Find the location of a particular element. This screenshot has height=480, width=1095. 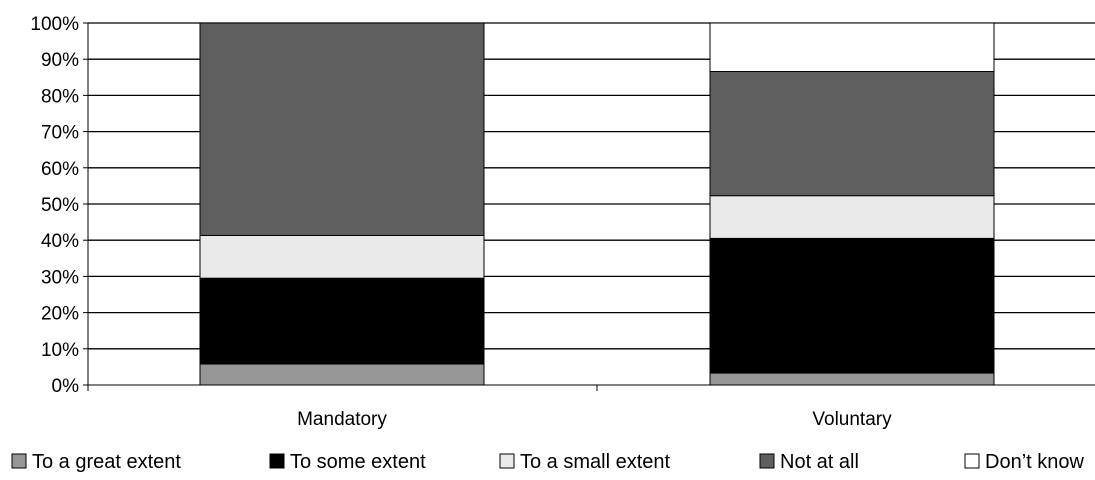

bar-voluntary-don-t-know is located at coordinates (852, 47).